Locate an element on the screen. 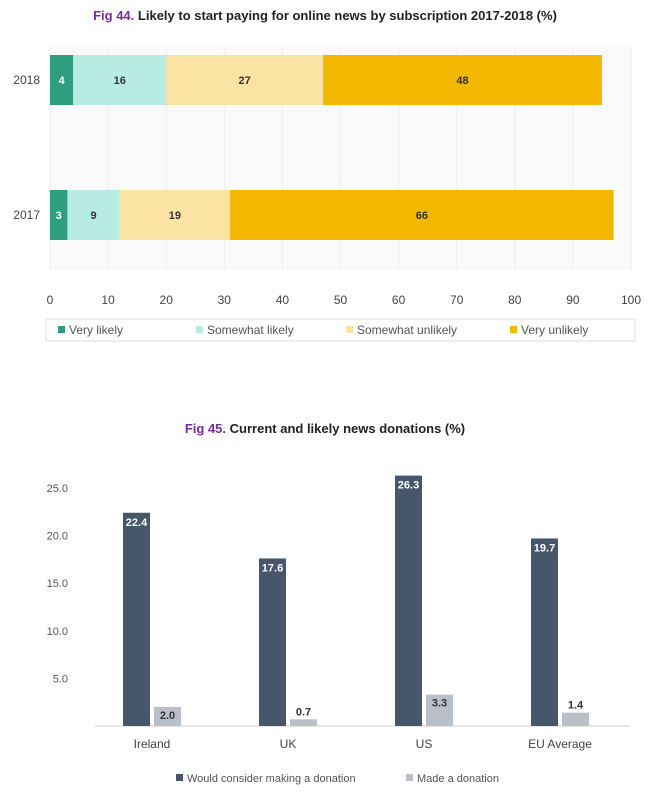 Image resolution: width=650 pixels, height=802 pixels. x-tick-label: 100 is located at coordinates (631, 300).